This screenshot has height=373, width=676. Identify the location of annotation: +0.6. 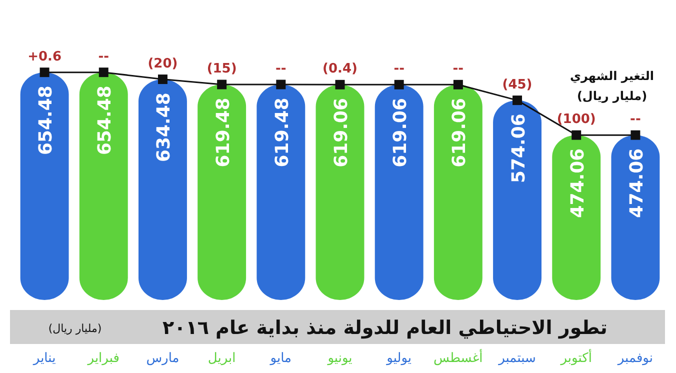
(45, 56).